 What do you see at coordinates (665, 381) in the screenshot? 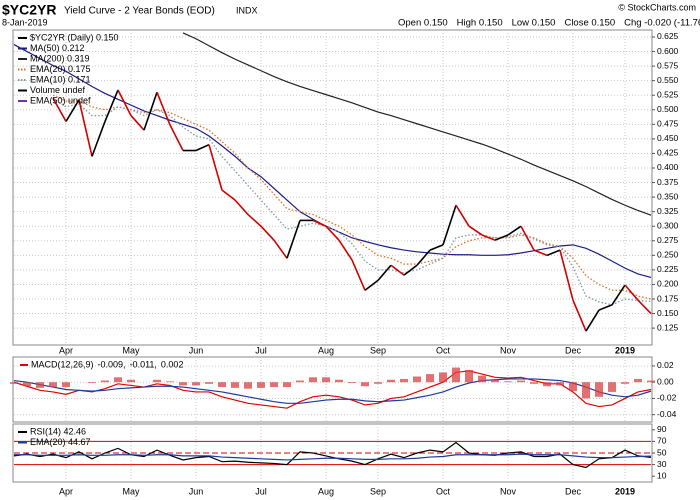
I see `y-tick-label: 0.00` at bounding box center [665, 381].